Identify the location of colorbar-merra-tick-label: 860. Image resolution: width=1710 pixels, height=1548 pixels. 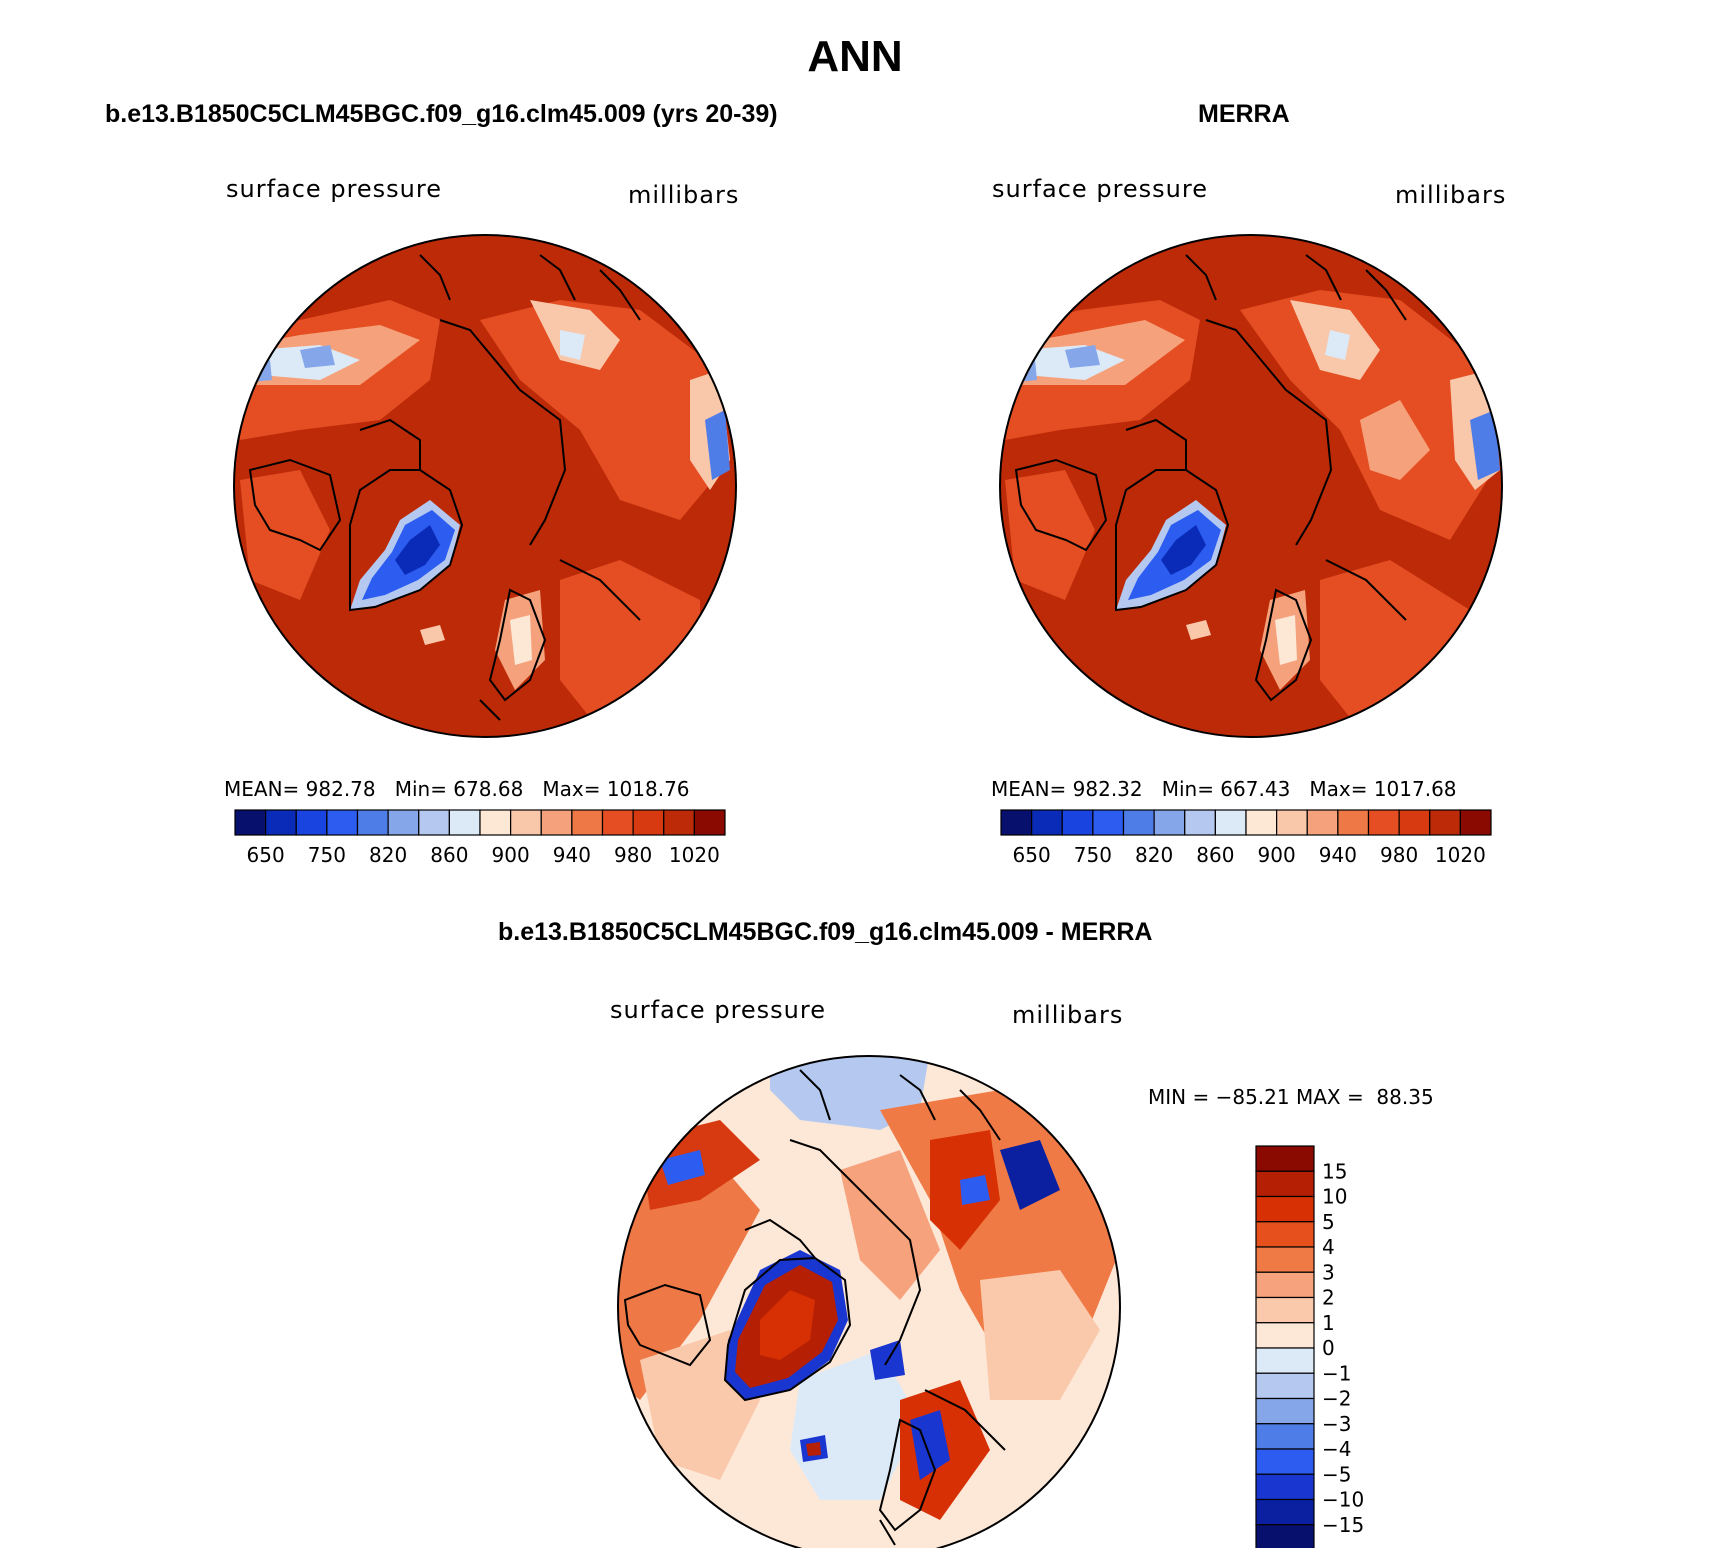
(1215, 855).